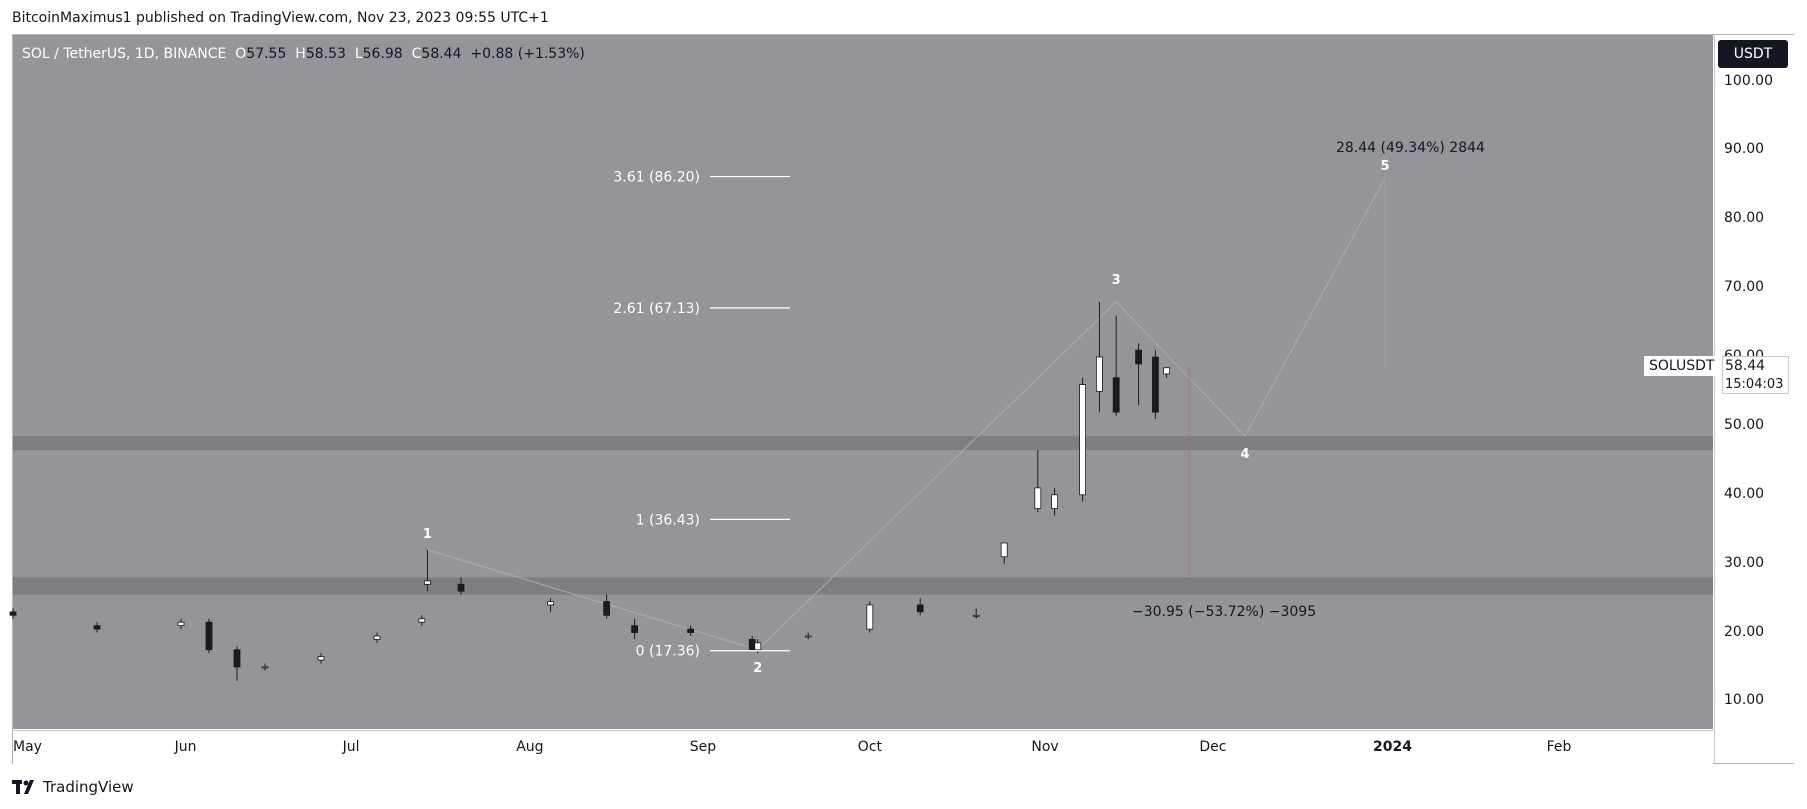 This screenshot has height=809, width=1807. Describe the element at coordinates (757, 668) in the screenshot. I see `wave-label: 2` at that location.